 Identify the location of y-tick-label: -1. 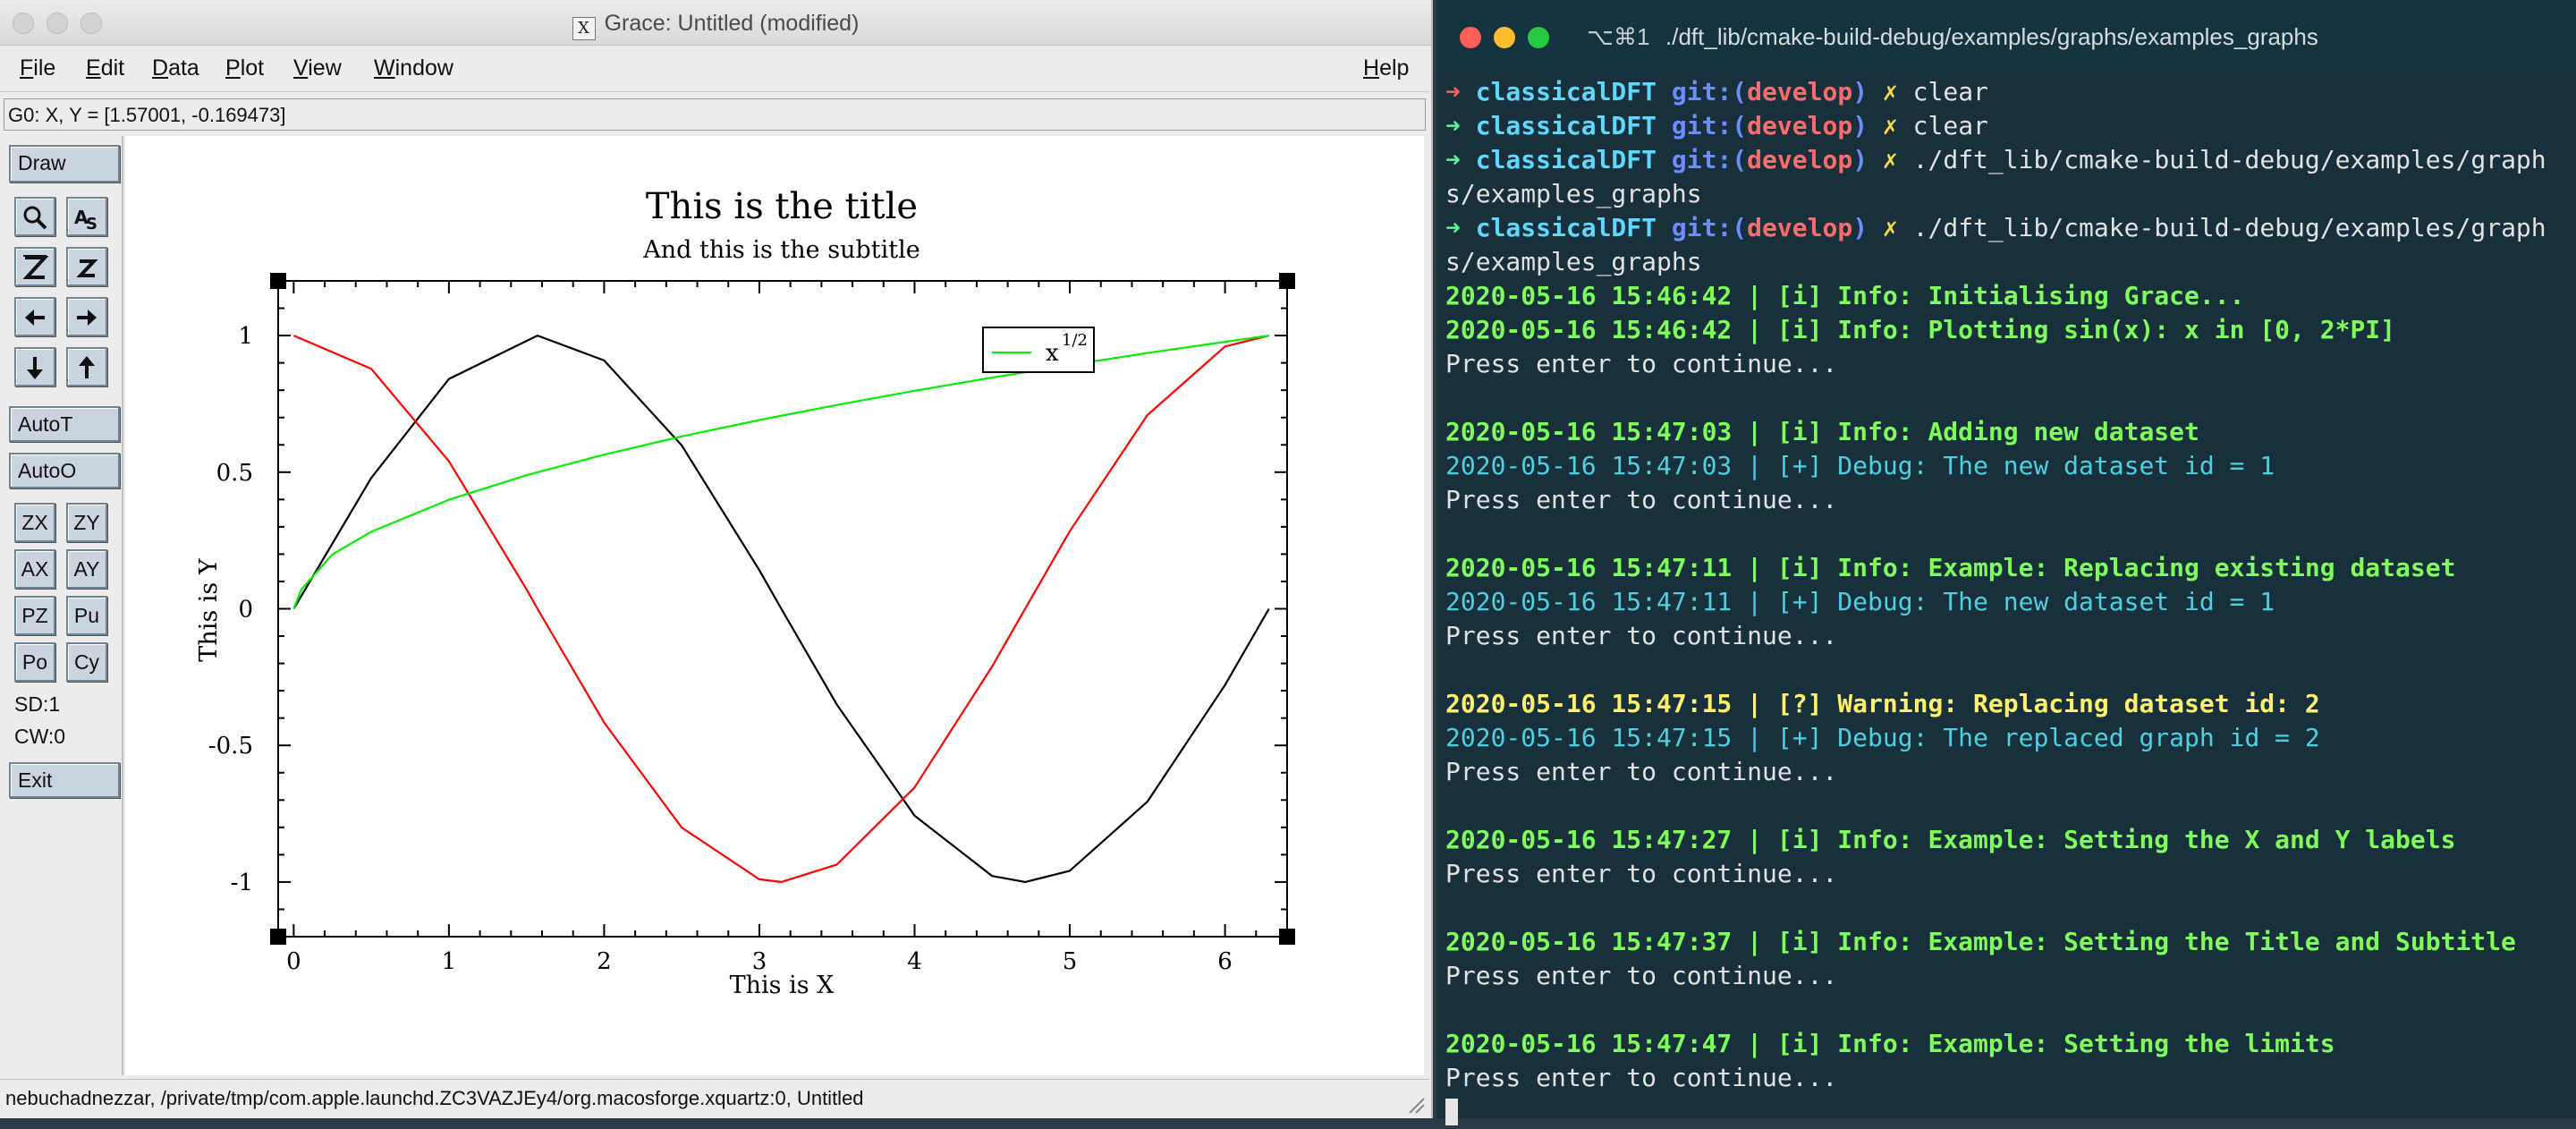
(242, 883).